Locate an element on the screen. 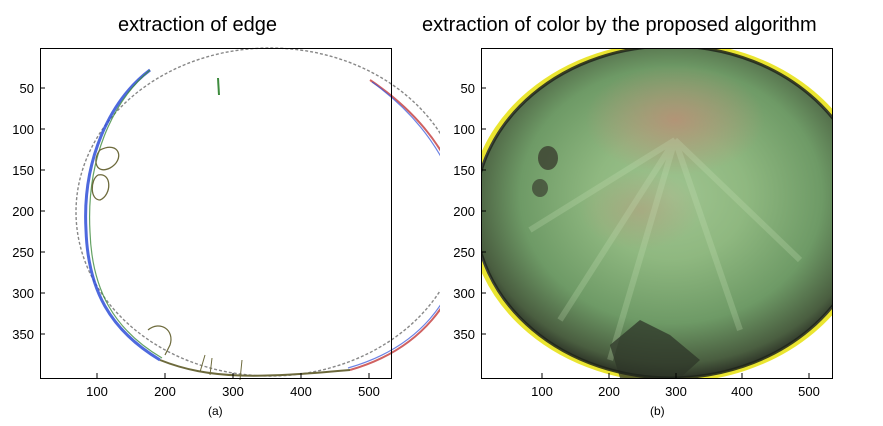 The height and width of the screenshot is (426, 883). panel-a-x-axis: 100 200 300 400 500 is located at coordinates (233, 386).